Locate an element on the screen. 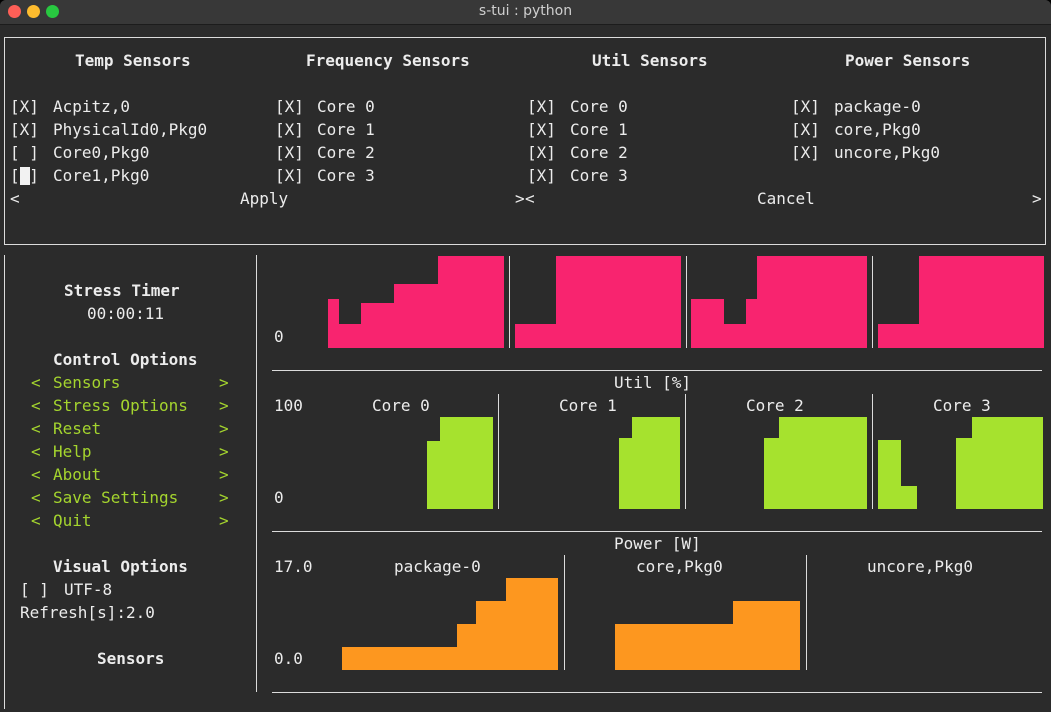 The height and width of the screenshot is (712, 1051). reset-menu-button: Reset is located at coordinates (77, 428).